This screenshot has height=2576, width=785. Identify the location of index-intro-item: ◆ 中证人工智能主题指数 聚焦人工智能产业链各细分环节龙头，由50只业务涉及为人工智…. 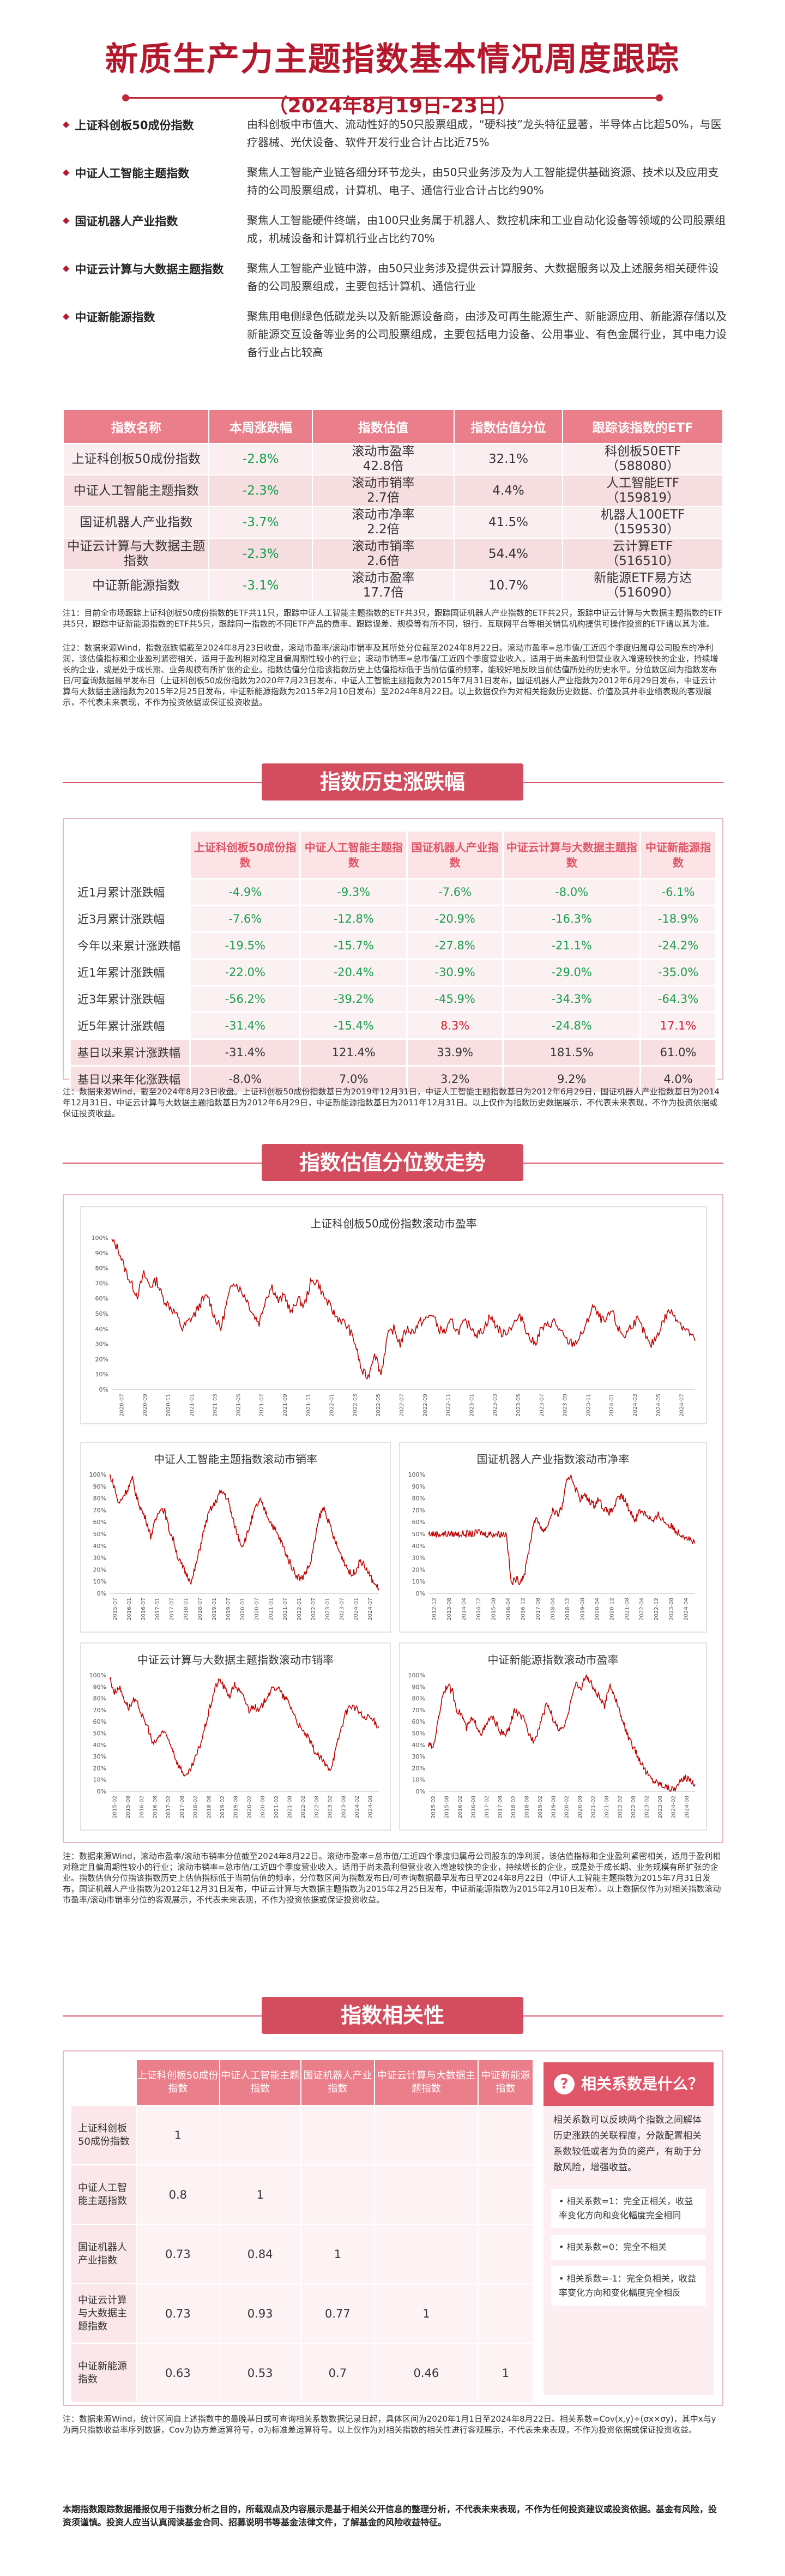
(395, 182).